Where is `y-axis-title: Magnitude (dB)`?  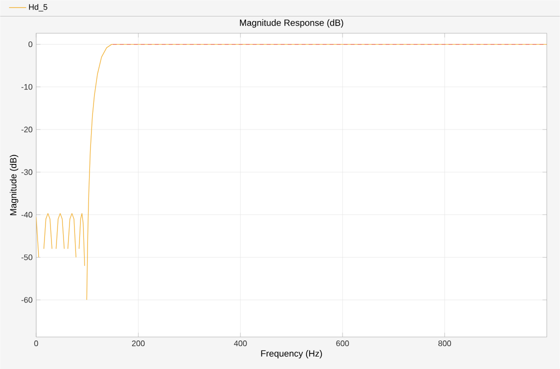
y-axis-title: Magnitude (dB) is located at coordinates (14, 185).